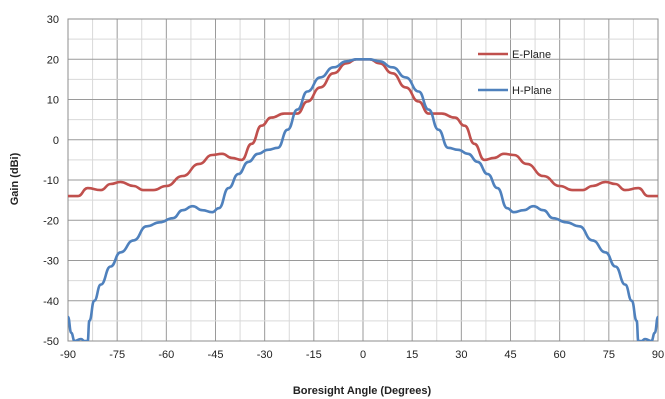  I want to click on x-tick-label: 30, so click(461, 355).